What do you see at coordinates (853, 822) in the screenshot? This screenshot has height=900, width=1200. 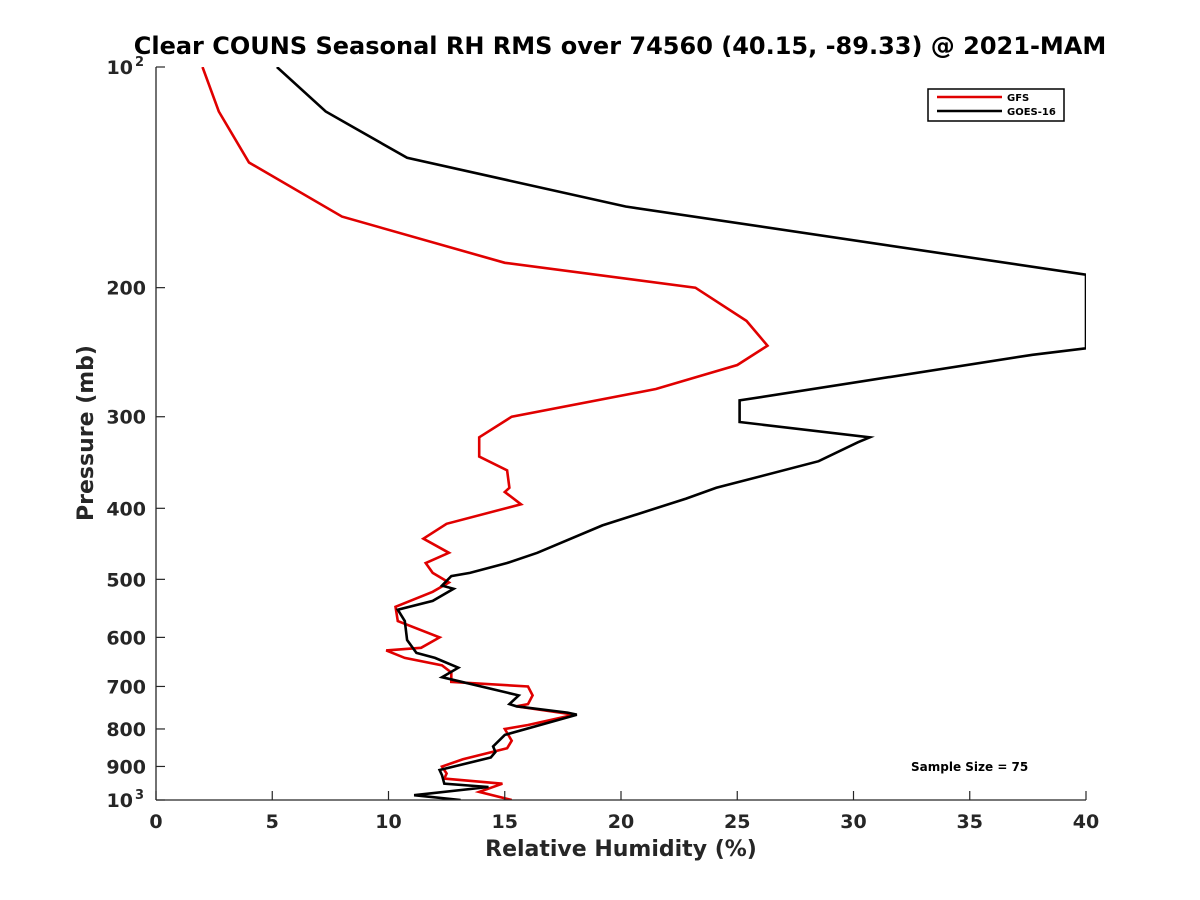 I see `x-tick-label: 30` at bounding box center [853, 822].